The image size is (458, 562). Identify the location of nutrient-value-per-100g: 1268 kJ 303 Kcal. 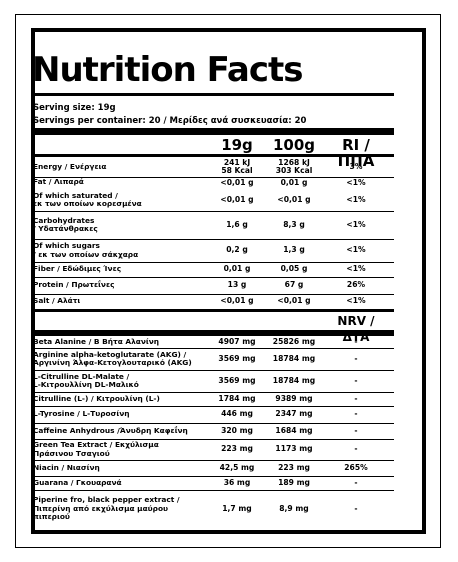
(294, 166).